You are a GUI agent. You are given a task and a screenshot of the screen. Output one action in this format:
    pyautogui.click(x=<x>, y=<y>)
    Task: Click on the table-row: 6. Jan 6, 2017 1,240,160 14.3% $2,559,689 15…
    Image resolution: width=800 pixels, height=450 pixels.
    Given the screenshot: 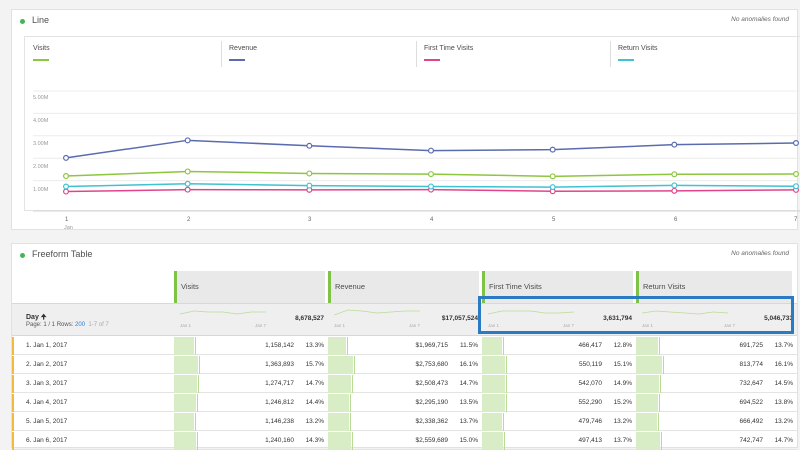 What is the action you would take?
    pyautogui.click(x=404, y=441)
    